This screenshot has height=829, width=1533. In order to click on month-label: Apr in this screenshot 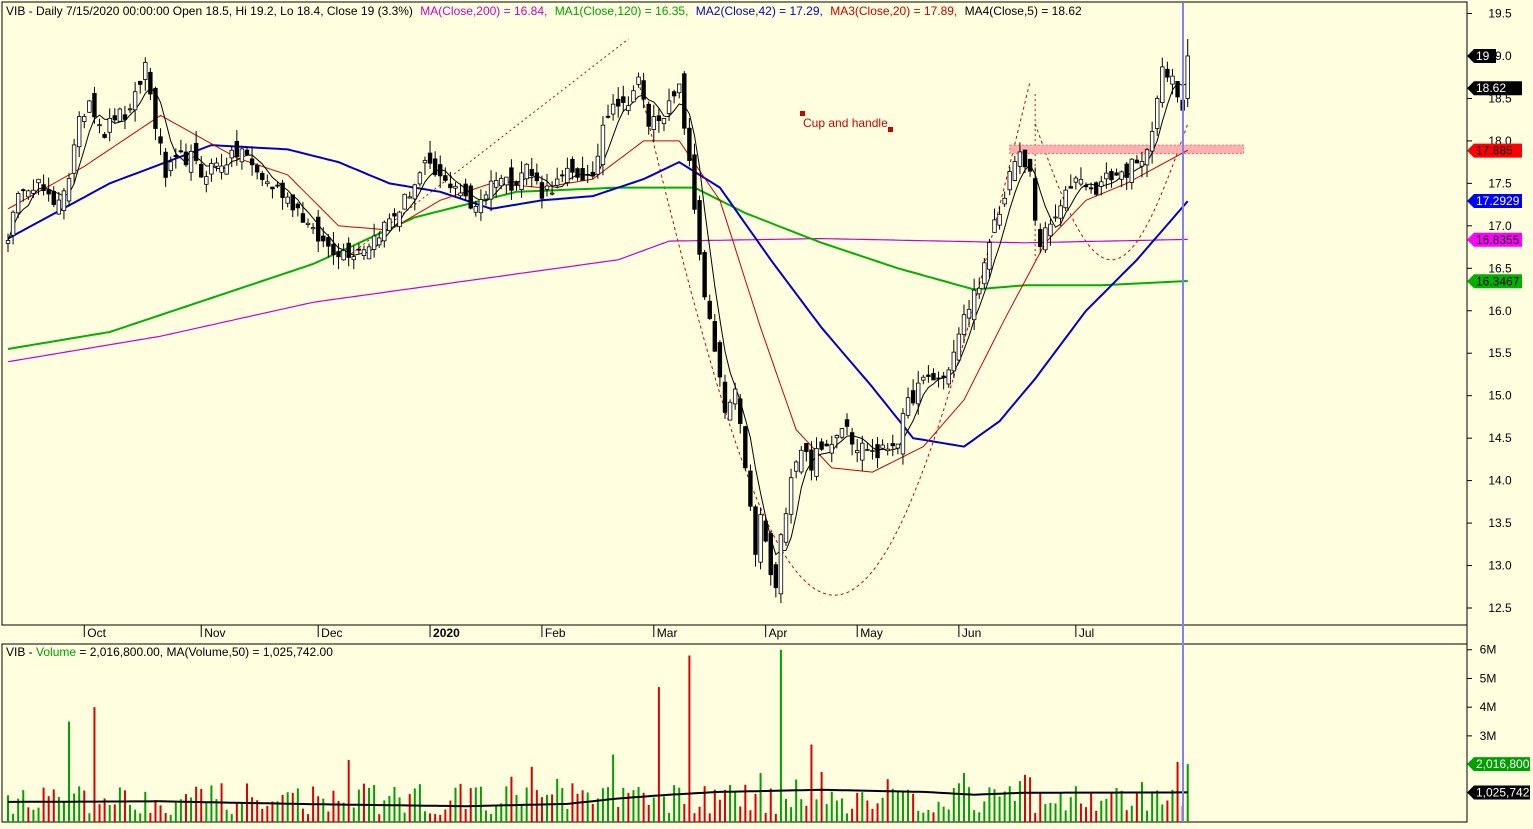, I will do `click(778, 633)`.